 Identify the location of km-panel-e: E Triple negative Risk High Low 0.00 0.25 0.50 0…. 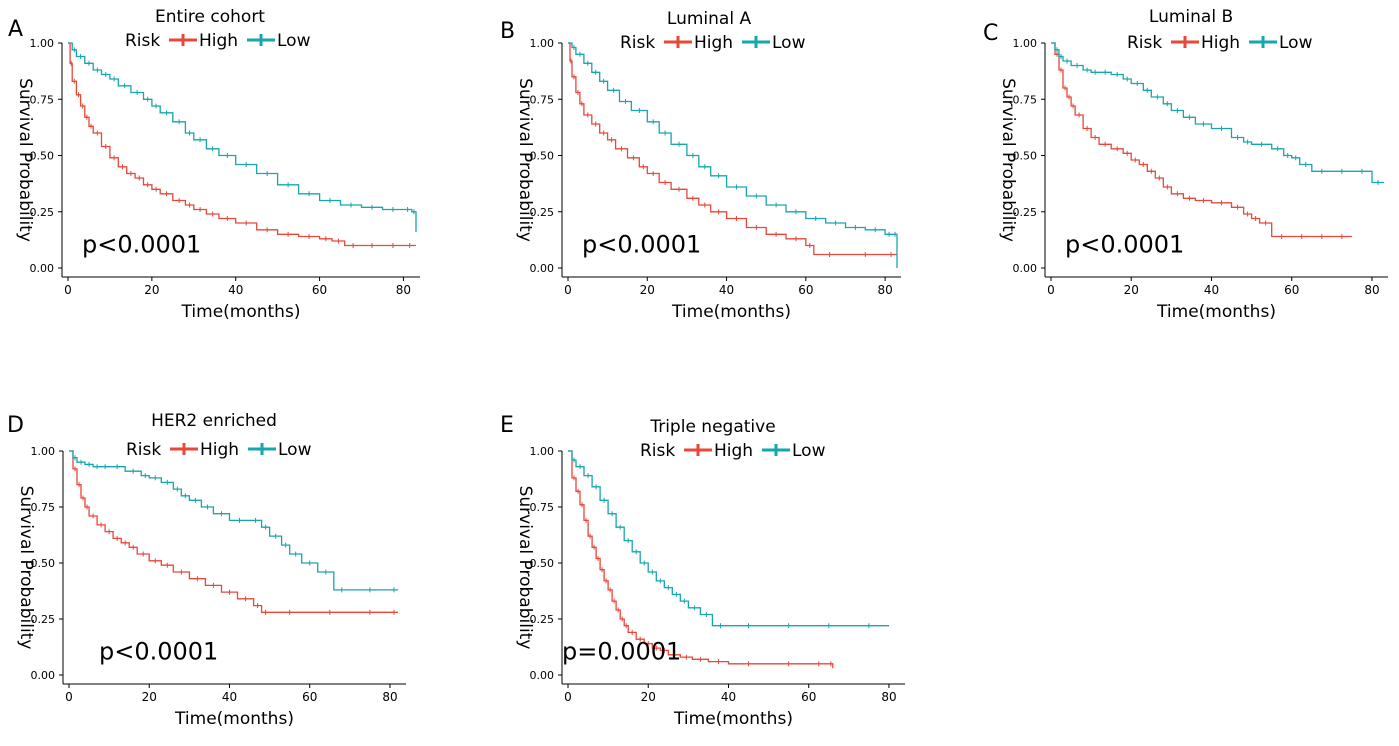
(702, 571).